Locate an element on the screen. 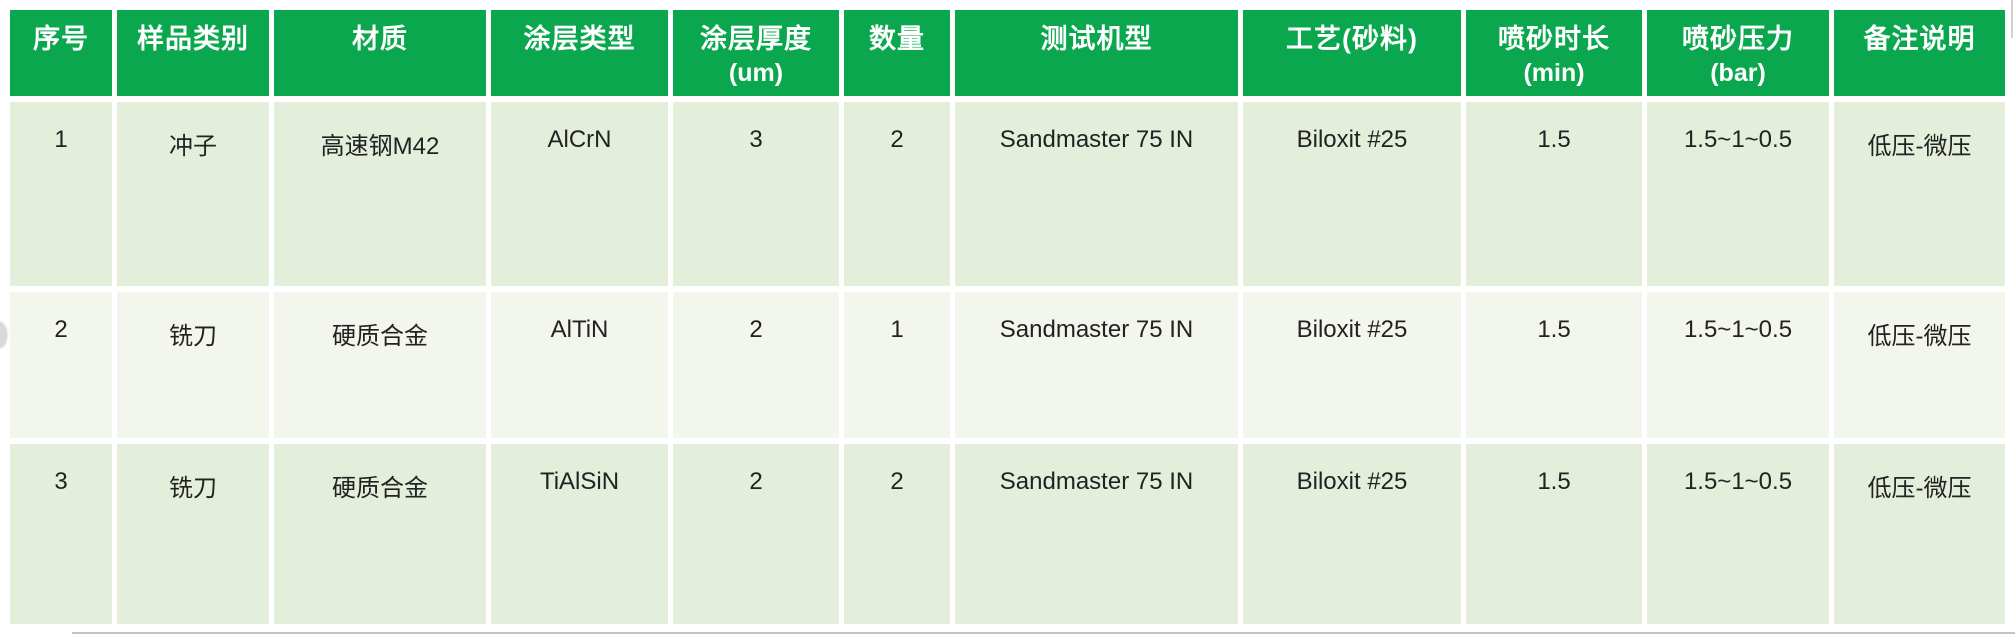  table-cell: AlTiN is located at coordinates (579, 365).